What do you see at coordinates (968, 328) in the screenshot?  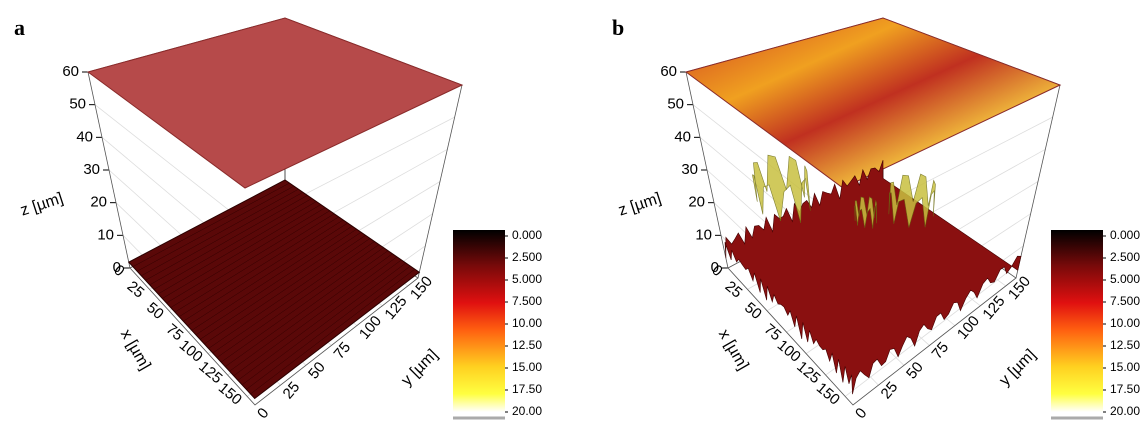 I see `y-tick-label: 100` at bounding box center [968, 328].